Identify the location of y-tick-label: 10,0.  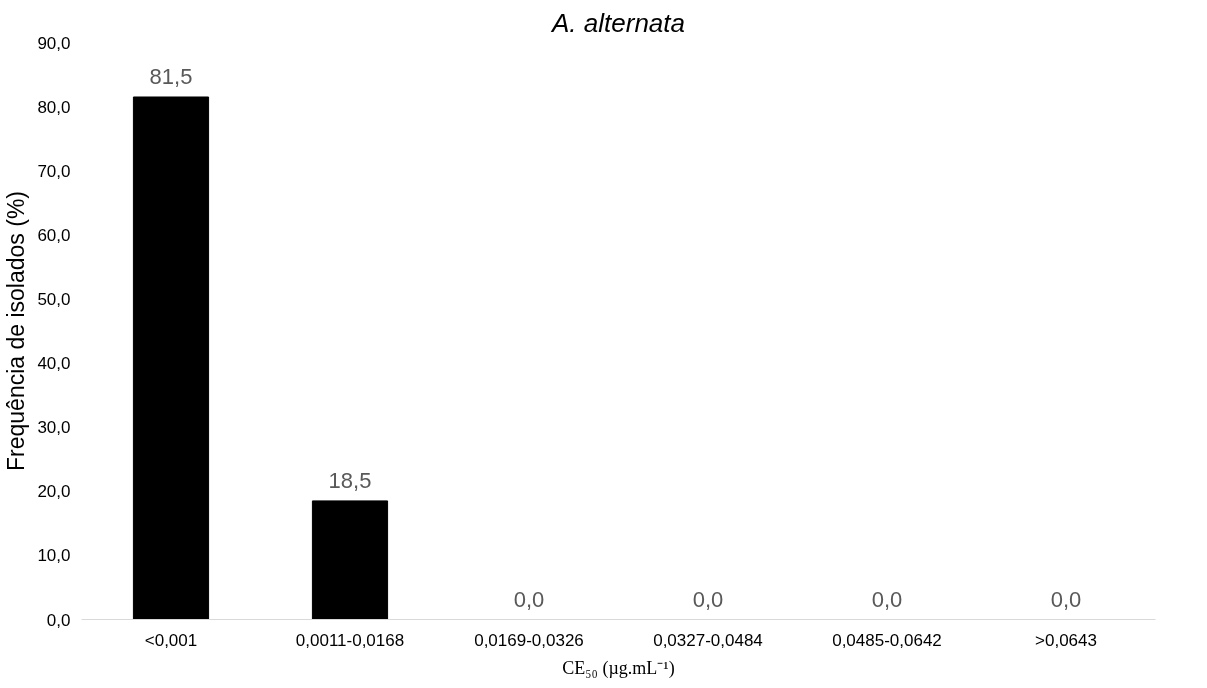
(54, 556).